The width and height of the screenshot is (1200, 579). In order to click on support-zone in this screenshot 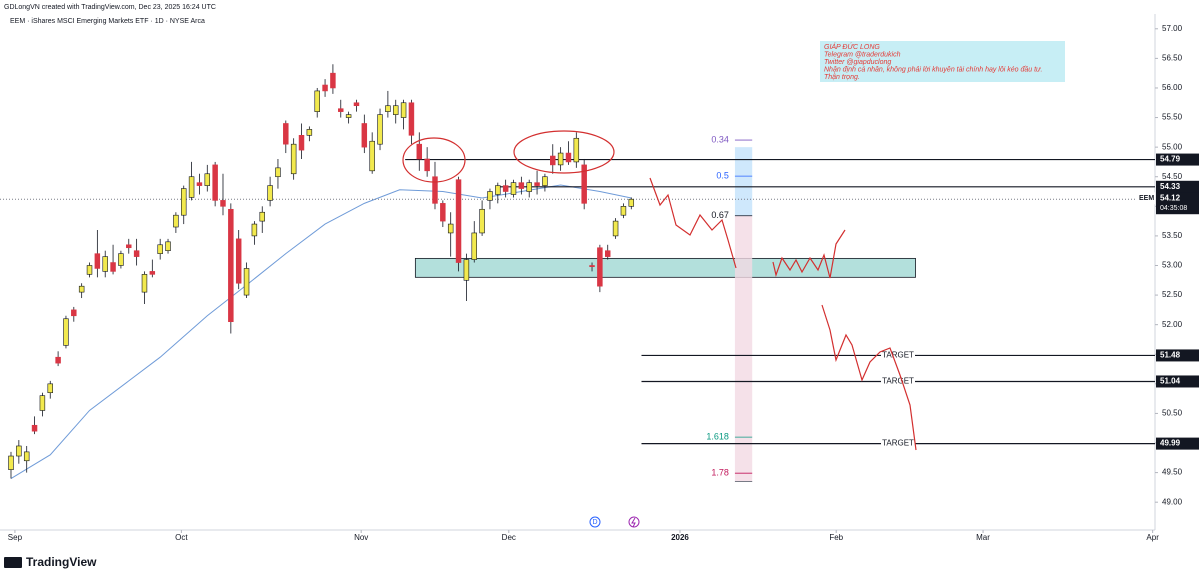, I will do `click(665, 267)`.